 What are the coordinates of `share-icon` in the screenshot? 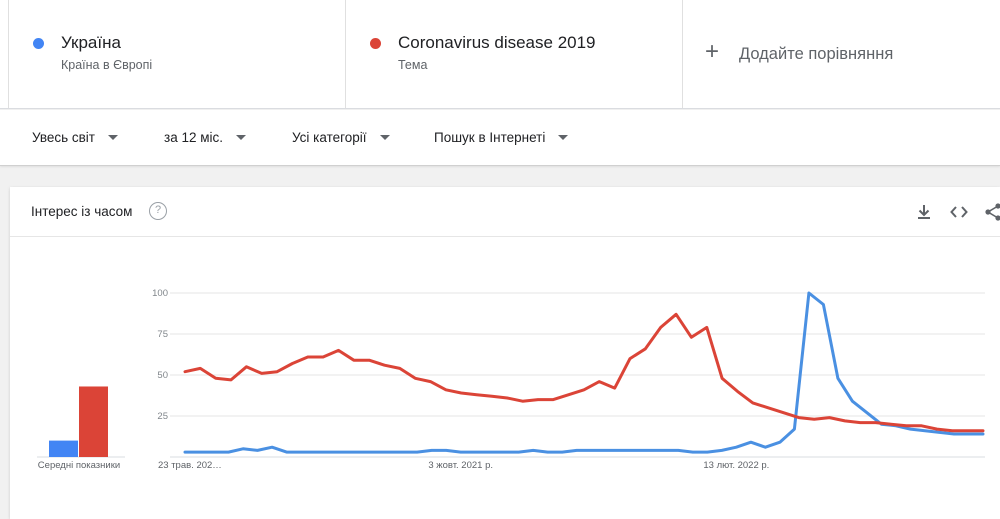 It's located at (991, 212).